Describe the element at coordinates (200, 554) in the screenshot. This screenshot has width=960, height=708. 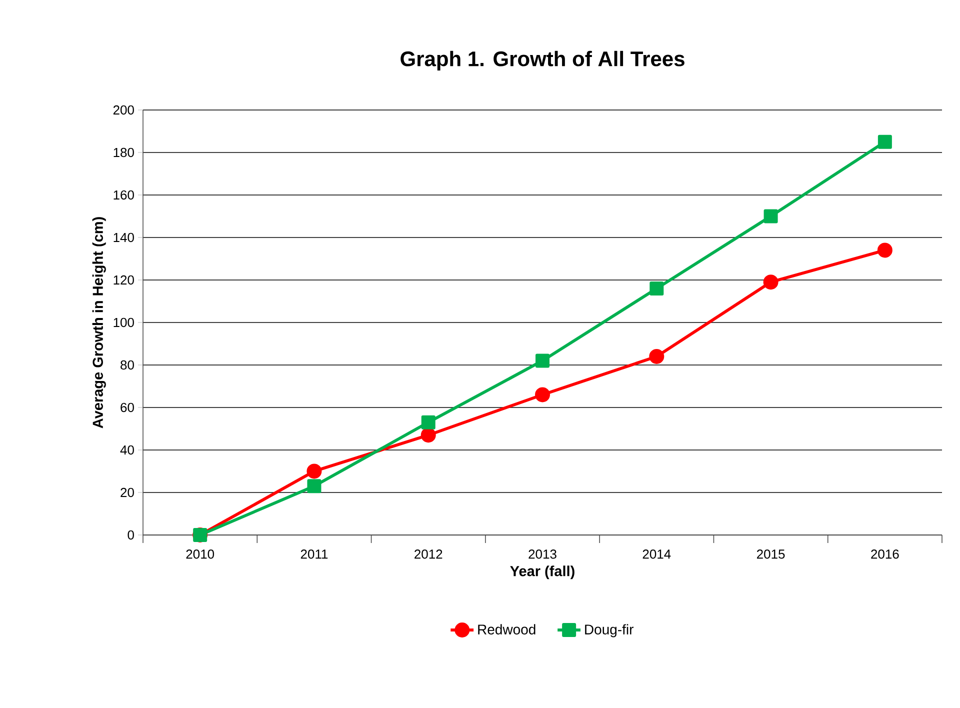
I see `x-tick-label: 2010` at that location.